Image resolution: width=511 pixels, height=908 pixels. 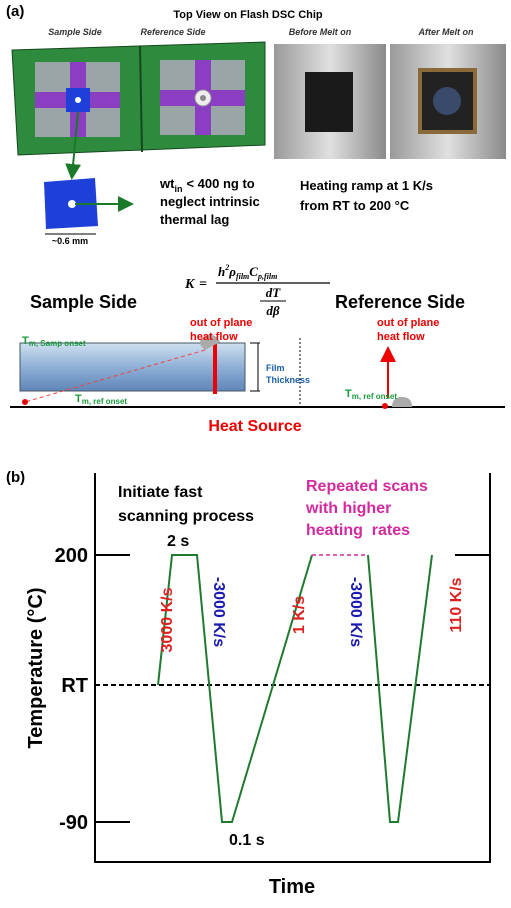 I want to click on y-axis-title: Temperature (°C), so click(x=36, y=668).